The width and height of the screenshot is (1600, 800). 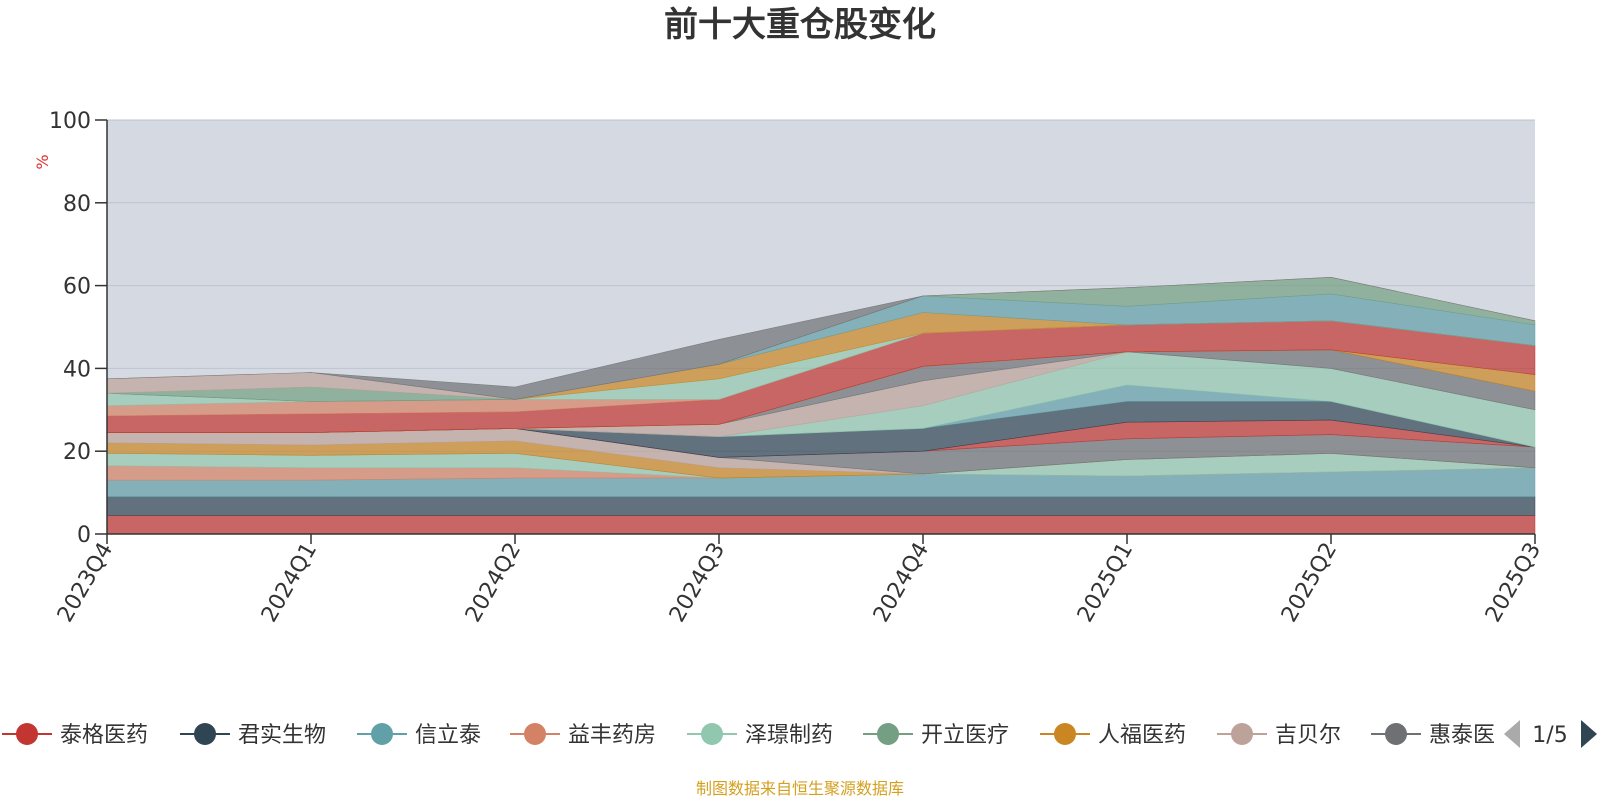 What do you see at coordinates (77, 452) in the screenshot?
I see `y-tick-label: 20` at bounding box center [77, 452].